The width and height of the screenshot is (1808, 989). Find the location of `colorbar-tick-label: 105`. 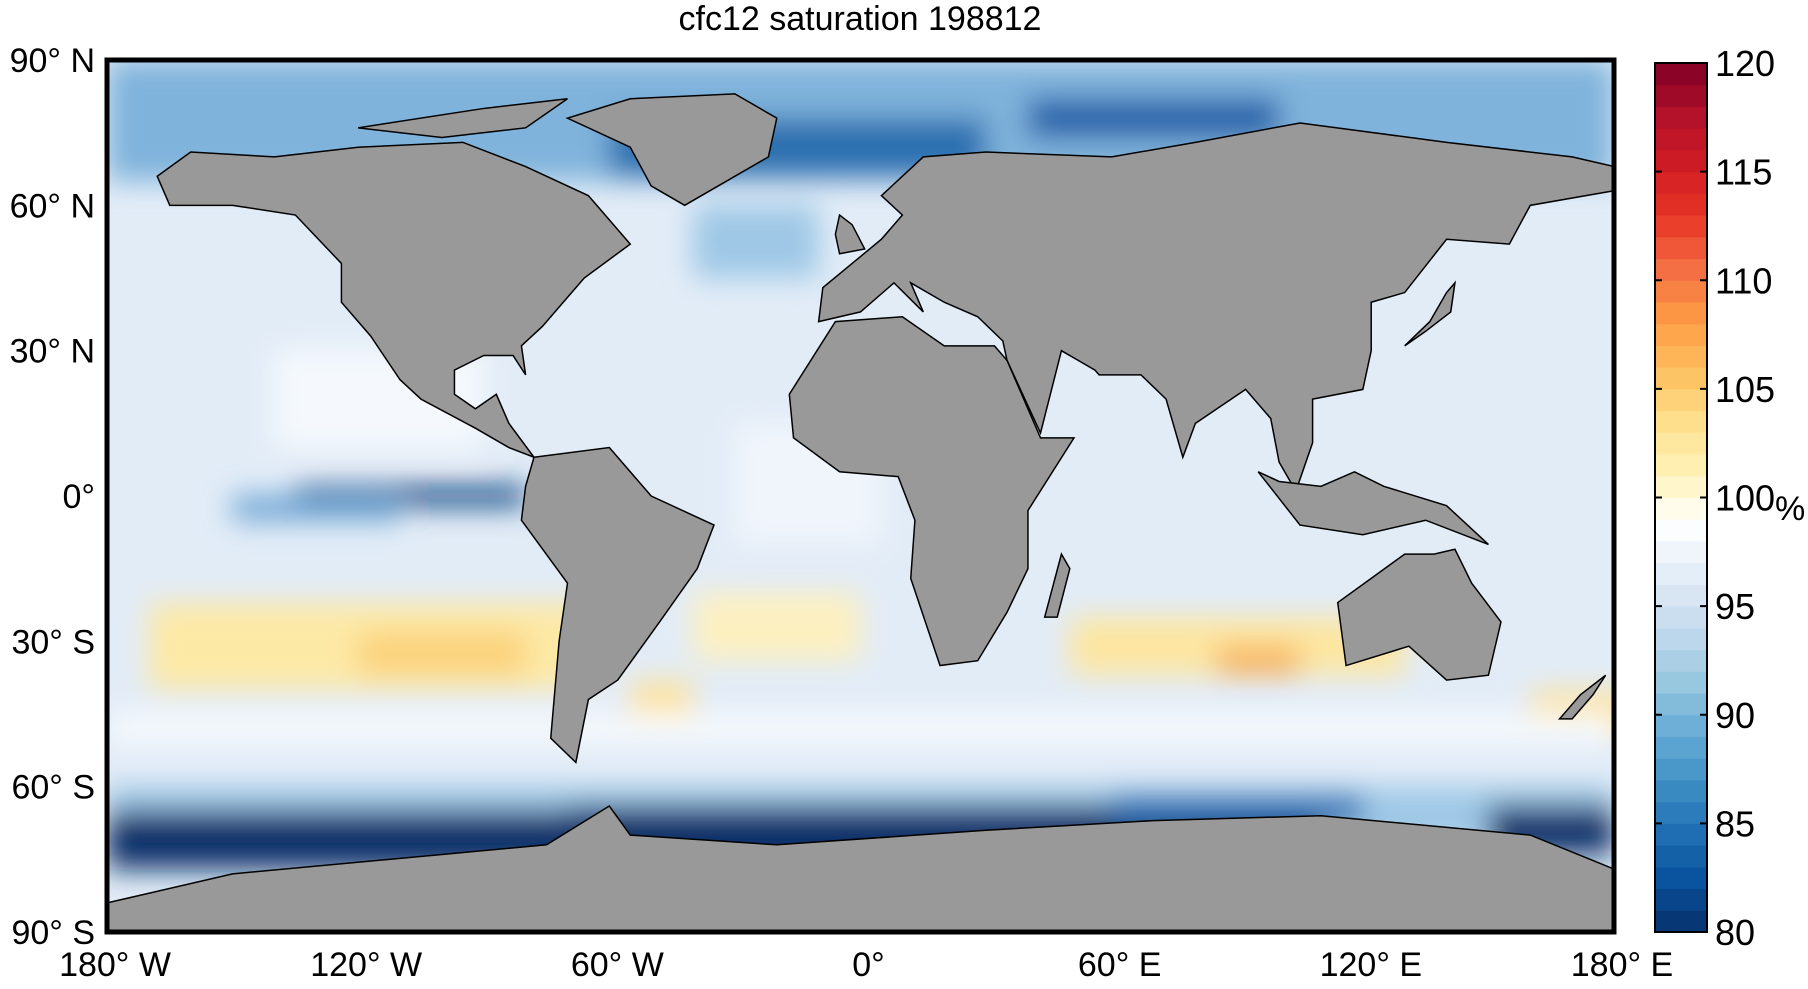

colorbar-tick-label: 105 is located at coordinates (1745, 389).